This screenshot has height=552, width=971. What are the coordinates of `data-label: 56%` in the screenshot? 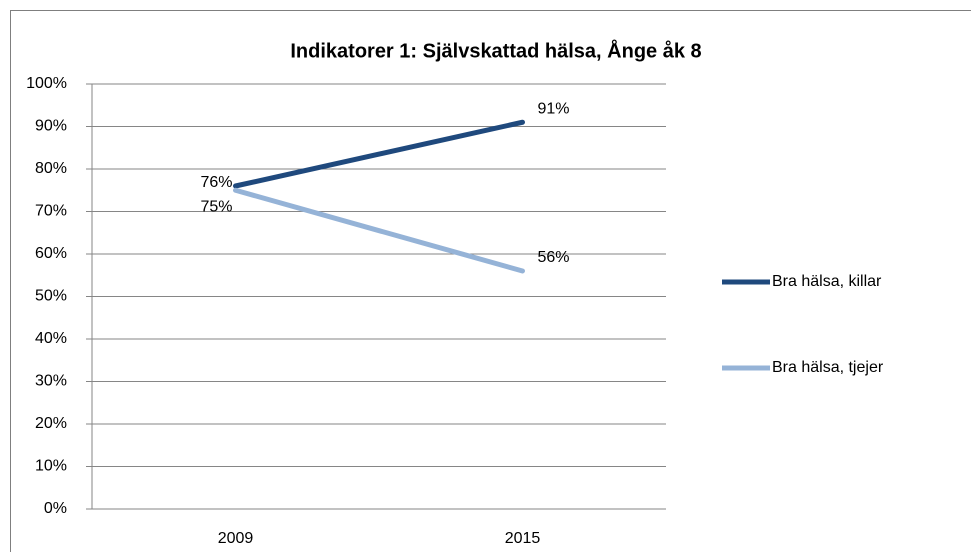 It's located at (554, 257).